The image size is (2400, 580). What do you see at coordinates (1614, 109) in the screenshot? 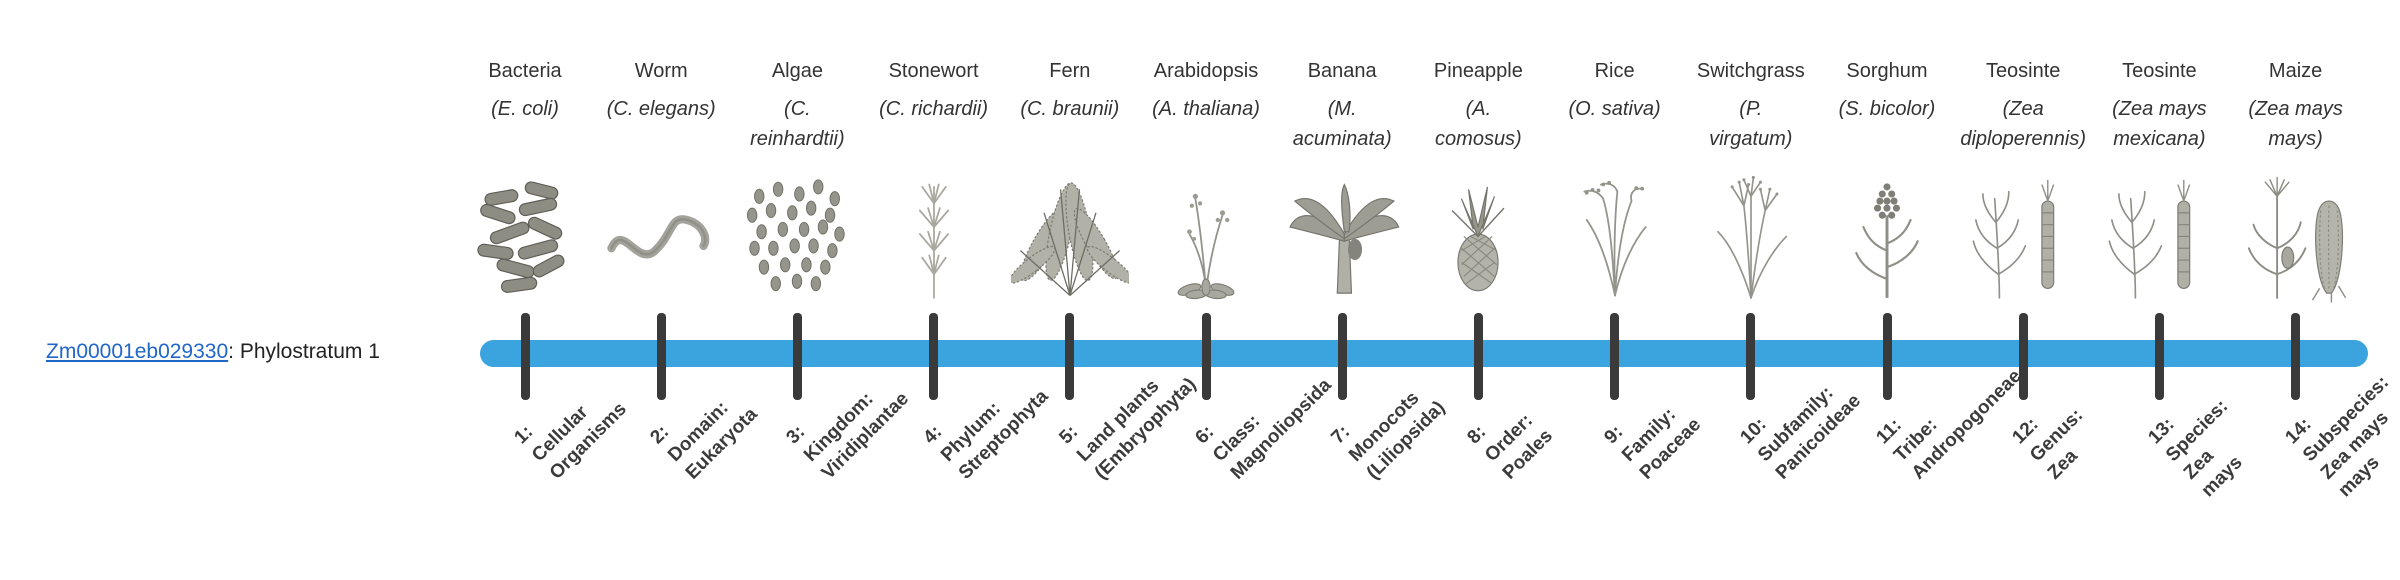
I see `taxon-scientific-name: (O. sativa)` at bounding box center [1614, 109].